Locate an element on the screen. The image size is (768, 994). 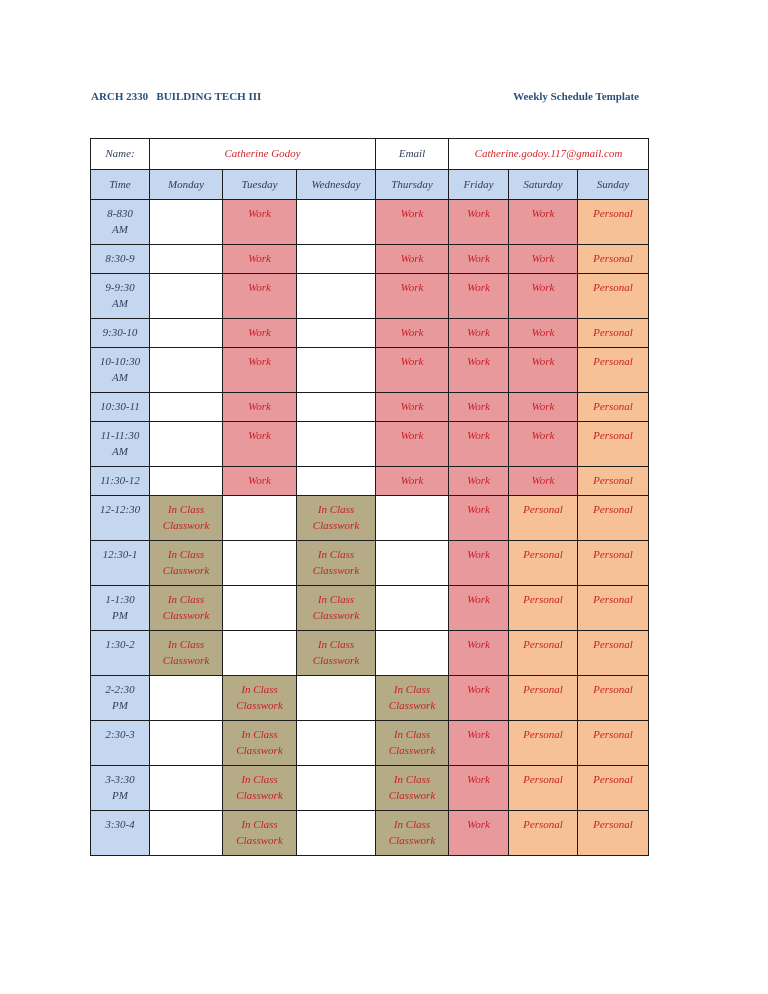
schedule-row: 8-830 AM Work Work Work Work Personal is located at coordinates (369, 222).